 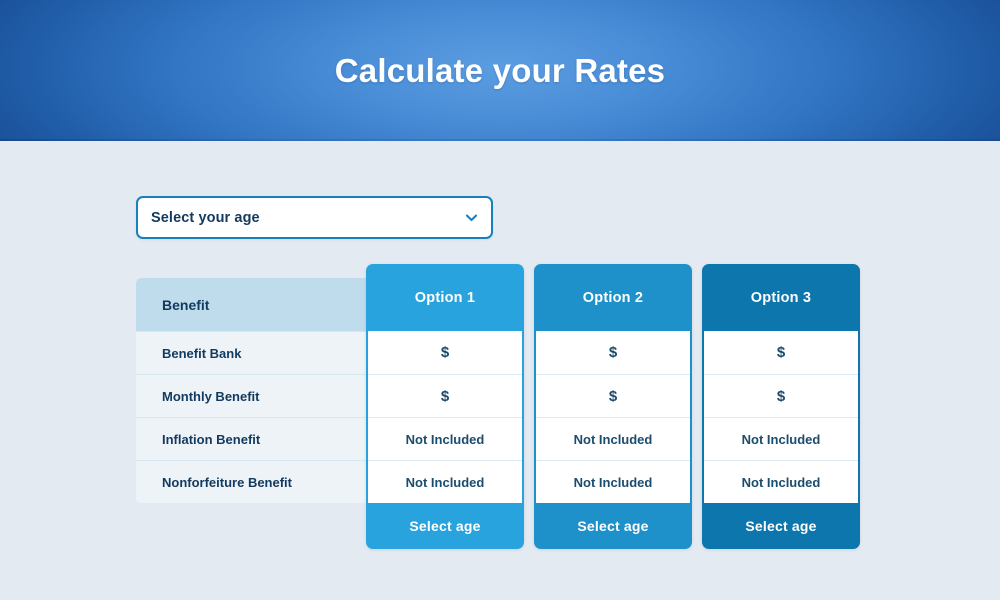 I want to click on age-select-value: Select your age, so click(x=205, y=217).